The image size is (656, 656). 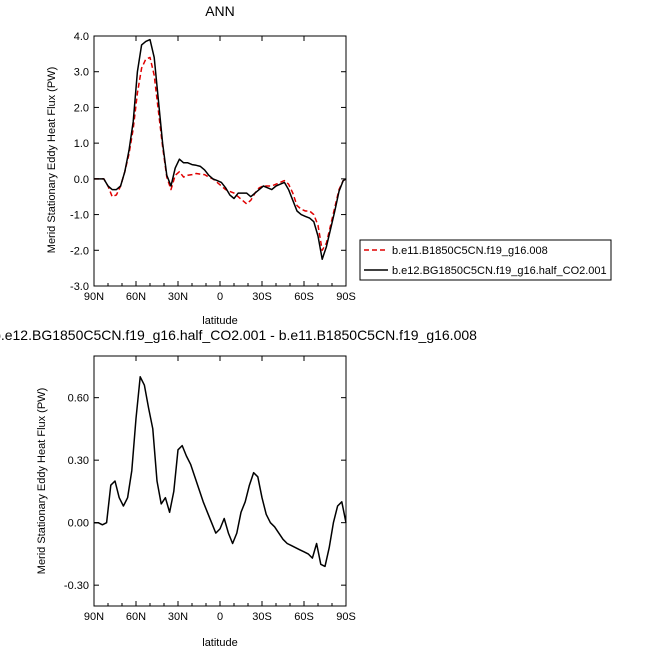 I want to click on top-y-axis-label: Merid Stationary Eddy Heat Flux (PW), so click(x=52, y=160).